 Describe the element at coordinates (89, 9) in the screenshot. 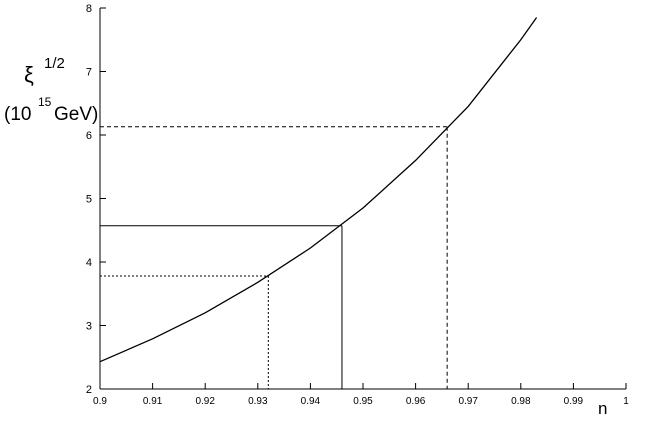

I see `y-tick-label: 8` at that location.